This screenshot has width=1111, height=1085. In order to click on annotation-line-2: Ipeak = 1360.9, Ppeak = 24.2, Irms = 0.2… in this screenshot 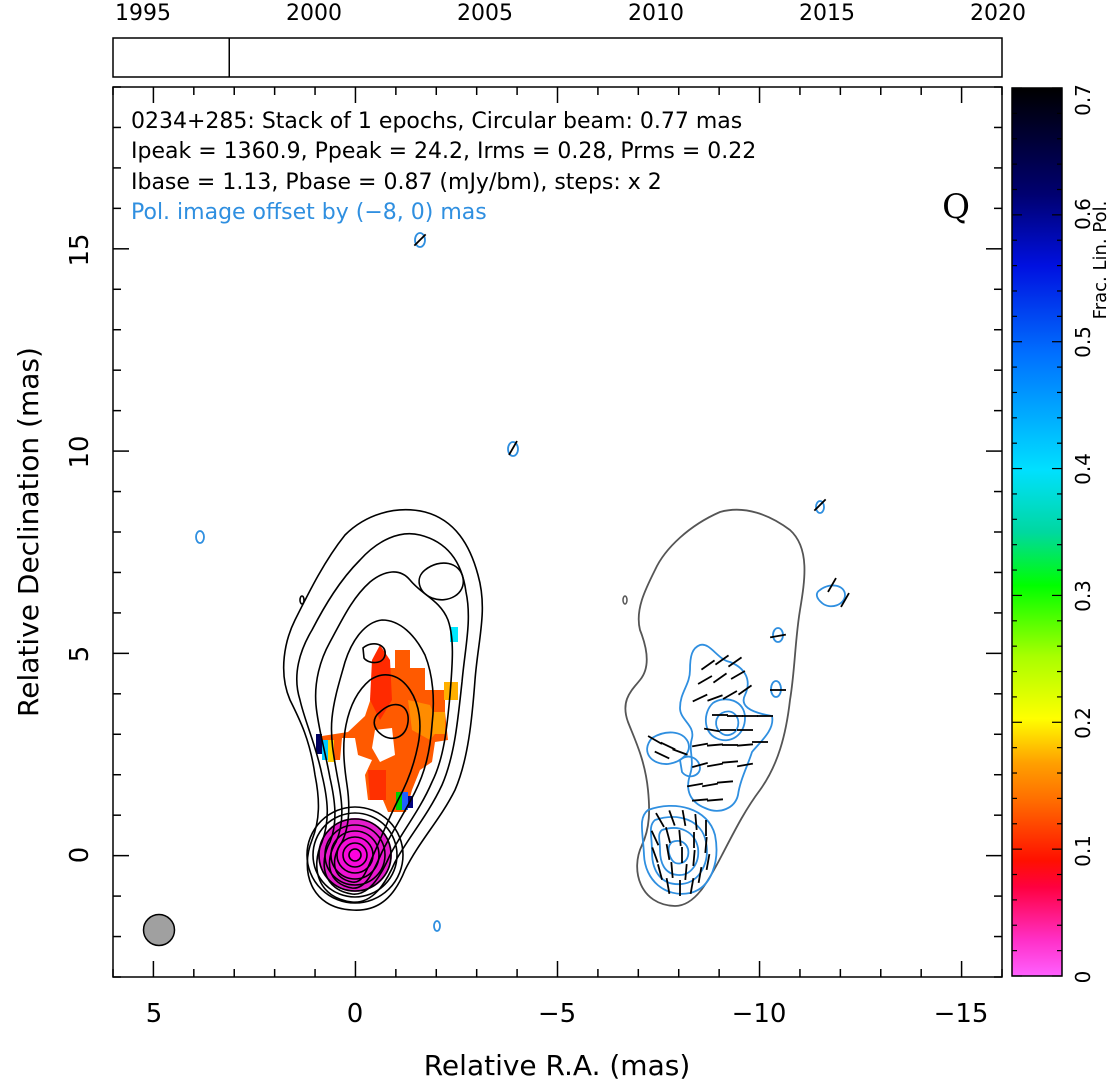, I will do `click(443, 151)`.